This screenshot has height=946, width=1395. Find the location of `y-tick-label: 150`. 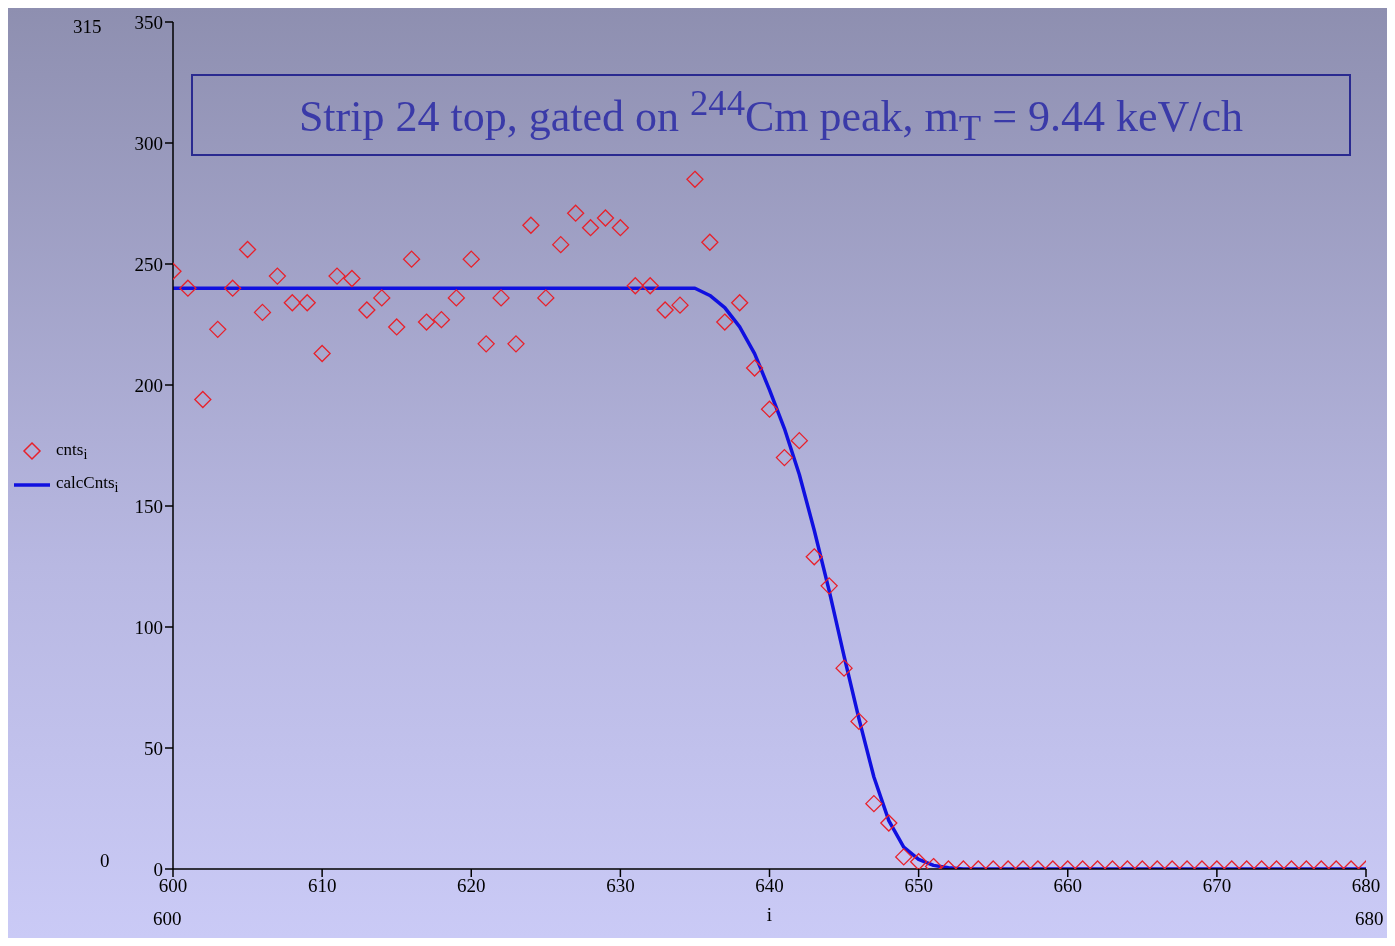

y-tick-label: 150 is located at coordinates (148, 506).